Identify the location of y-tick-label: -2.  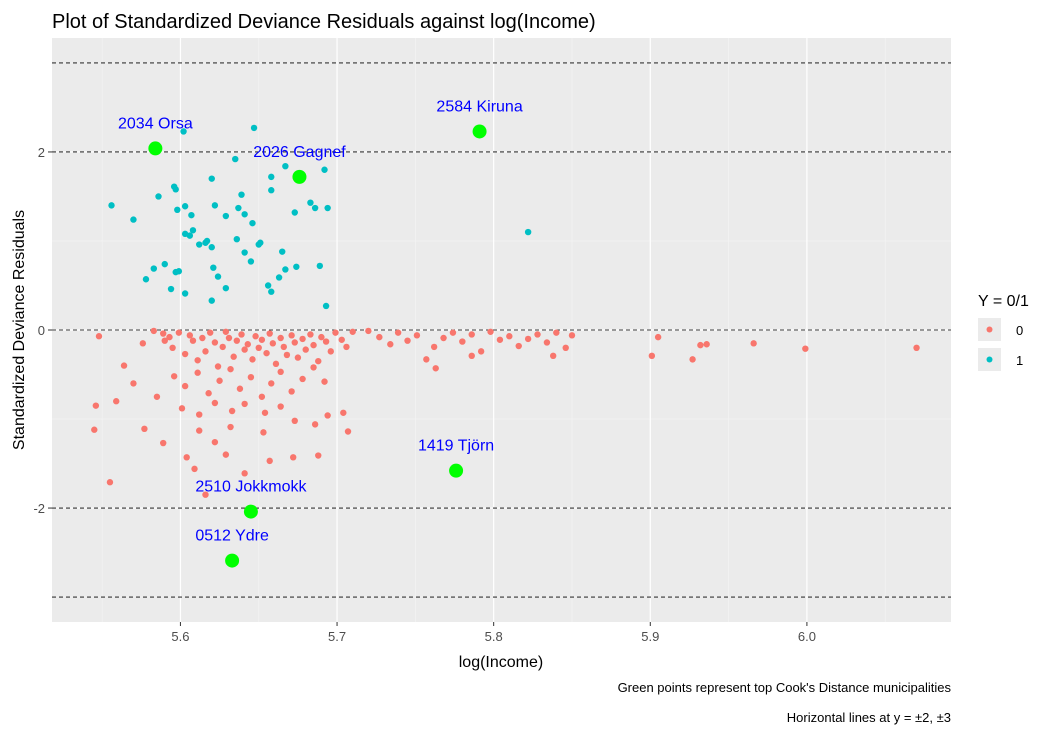
(39, 508).